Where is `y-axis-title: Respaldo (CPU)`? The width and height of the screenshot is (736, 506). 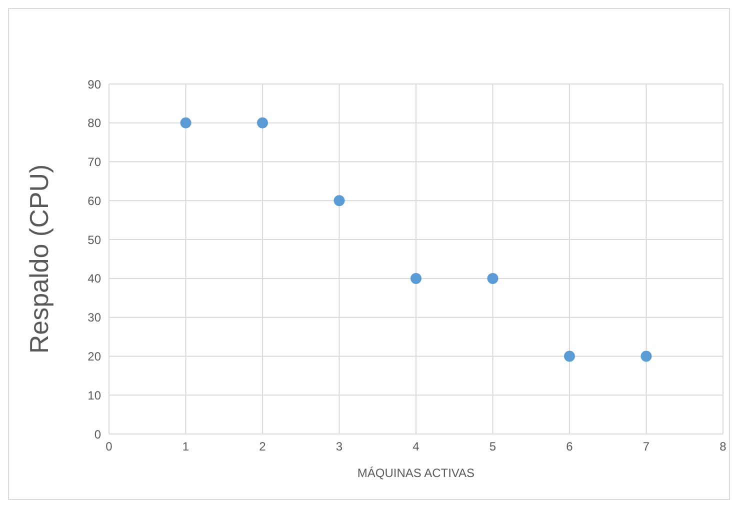
y-axis-title: Respaldo (CPU) is located at coordinates (39, 259).